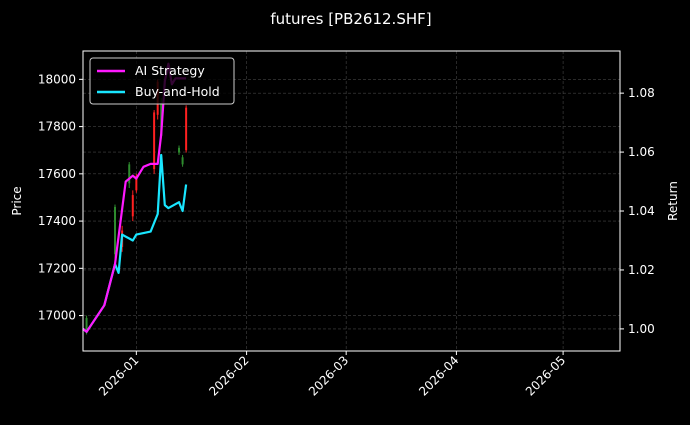  Describe the element at coordinates (641, 152) in the screenshot. I see `y-right-tick-label: 1.06` at that location.